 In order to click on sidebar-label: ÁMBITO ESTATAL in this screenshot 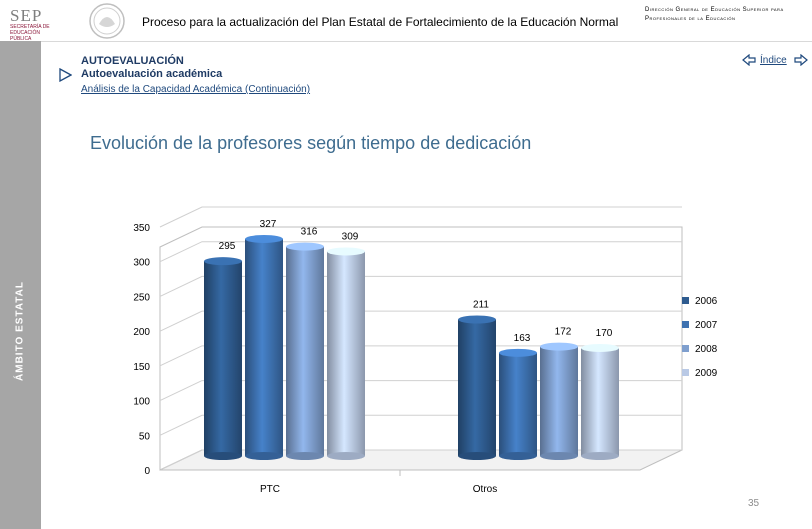, I will do `click(20, 331)`.